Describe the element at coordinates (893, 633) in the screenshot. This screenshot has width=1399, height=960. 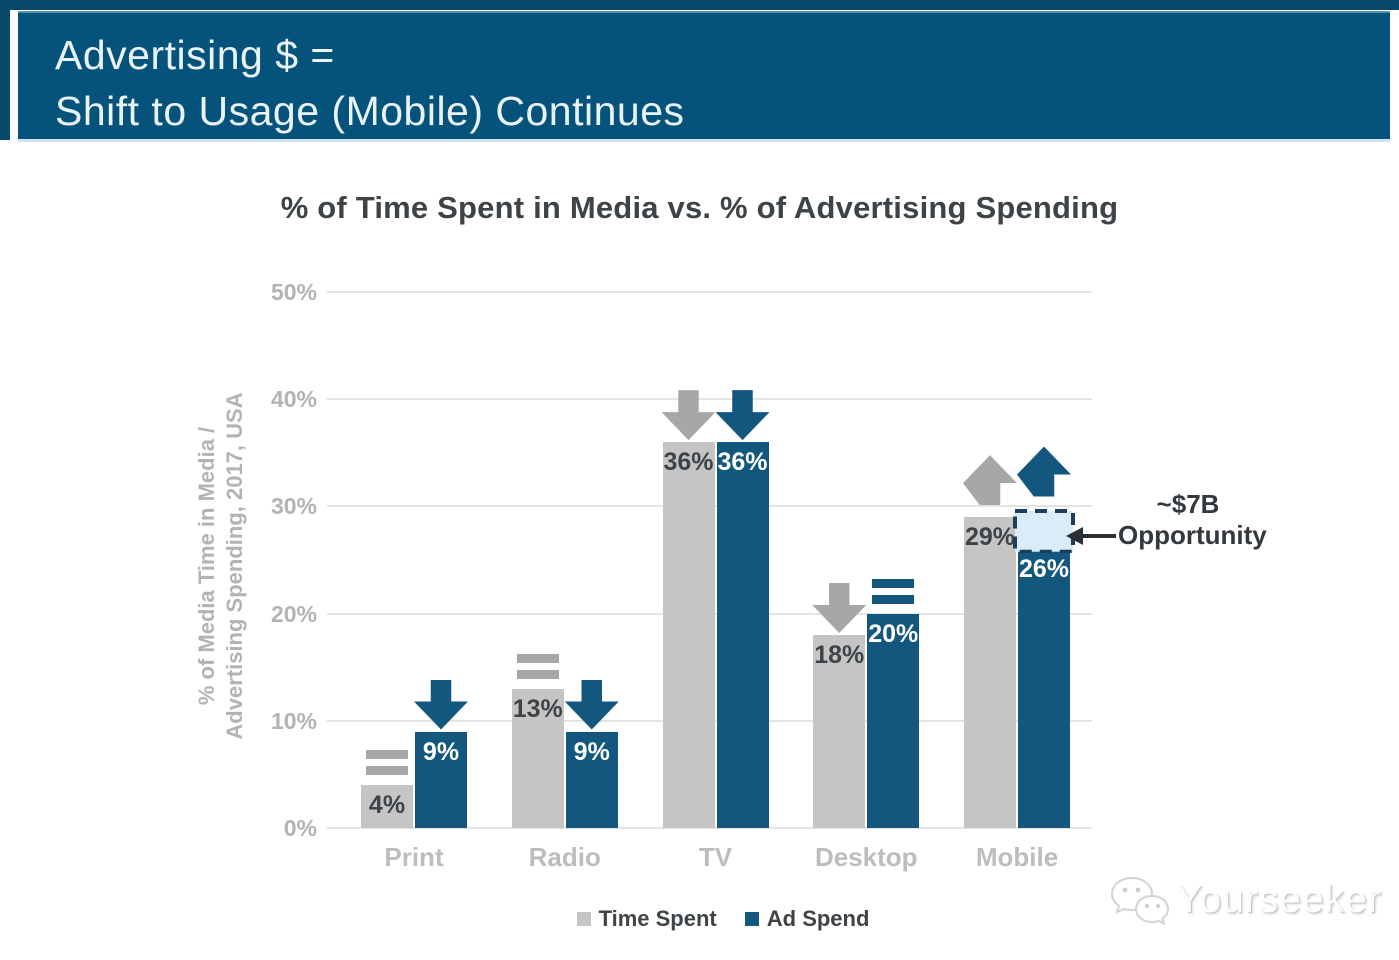
I see `bar-value-label: 20%` at that location.